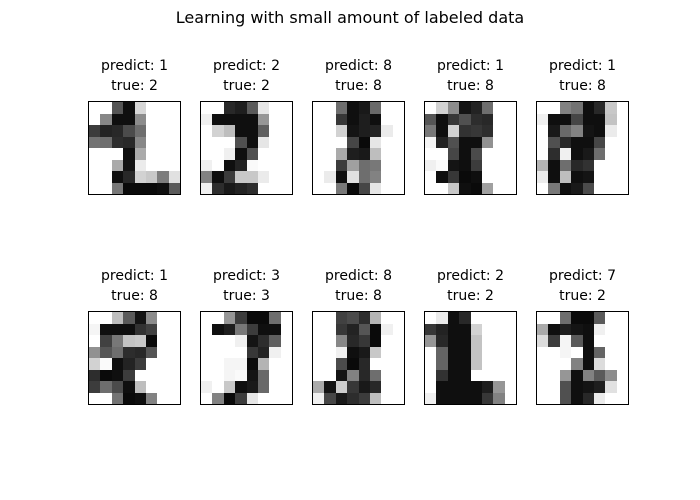 Image resolution: width=700 pixels, height=500 pixels. Describe the element at coordinates (134, 76) in the screenshot. I see `subplot-labels: predict: 1 true: 2` at that location.